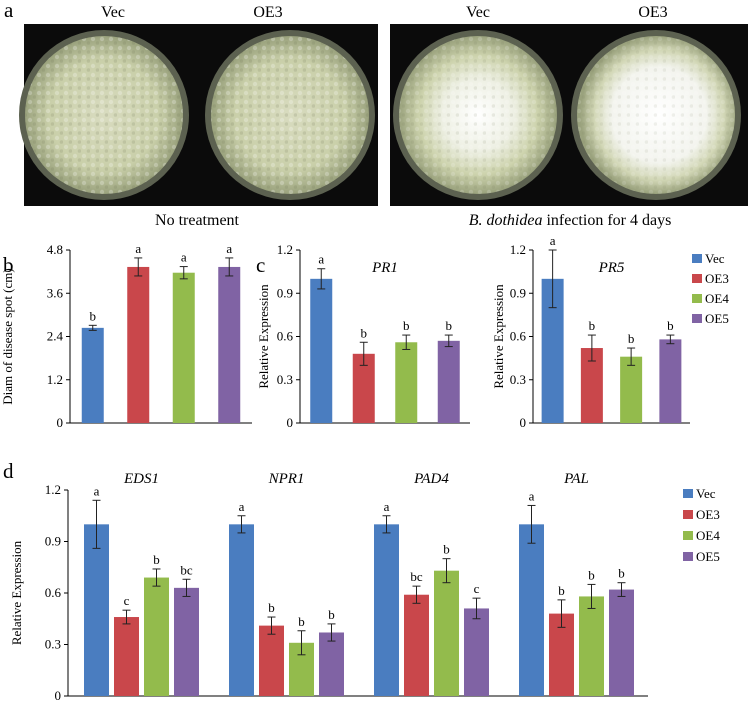 The width and height of the screenshot is (750, 709). Describe the element at coordinates (416, 645) in the screenshot. I see `chart-d-bar-pad4-oe3-rect` at that location.